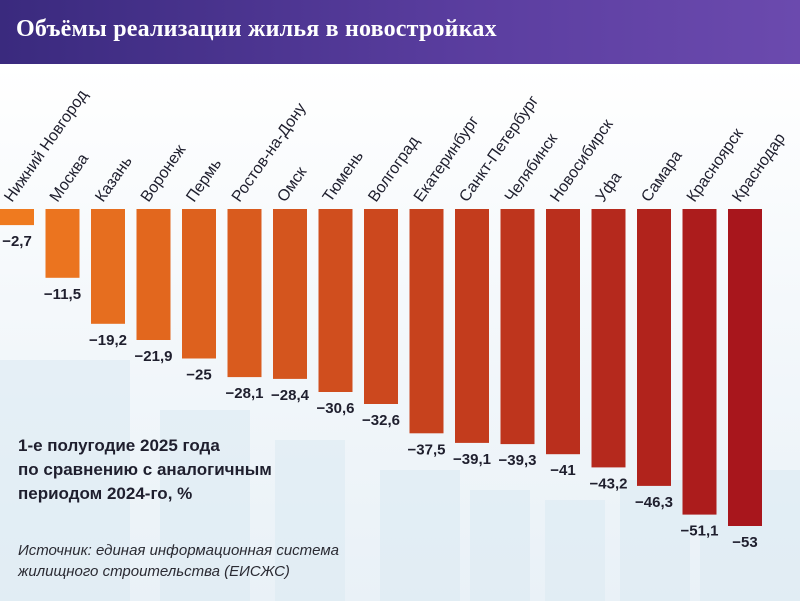  What do you see at coordinates (198, 375) in the screenshot?
I see `value-label-5: −25` at bounding box center [198, 375].